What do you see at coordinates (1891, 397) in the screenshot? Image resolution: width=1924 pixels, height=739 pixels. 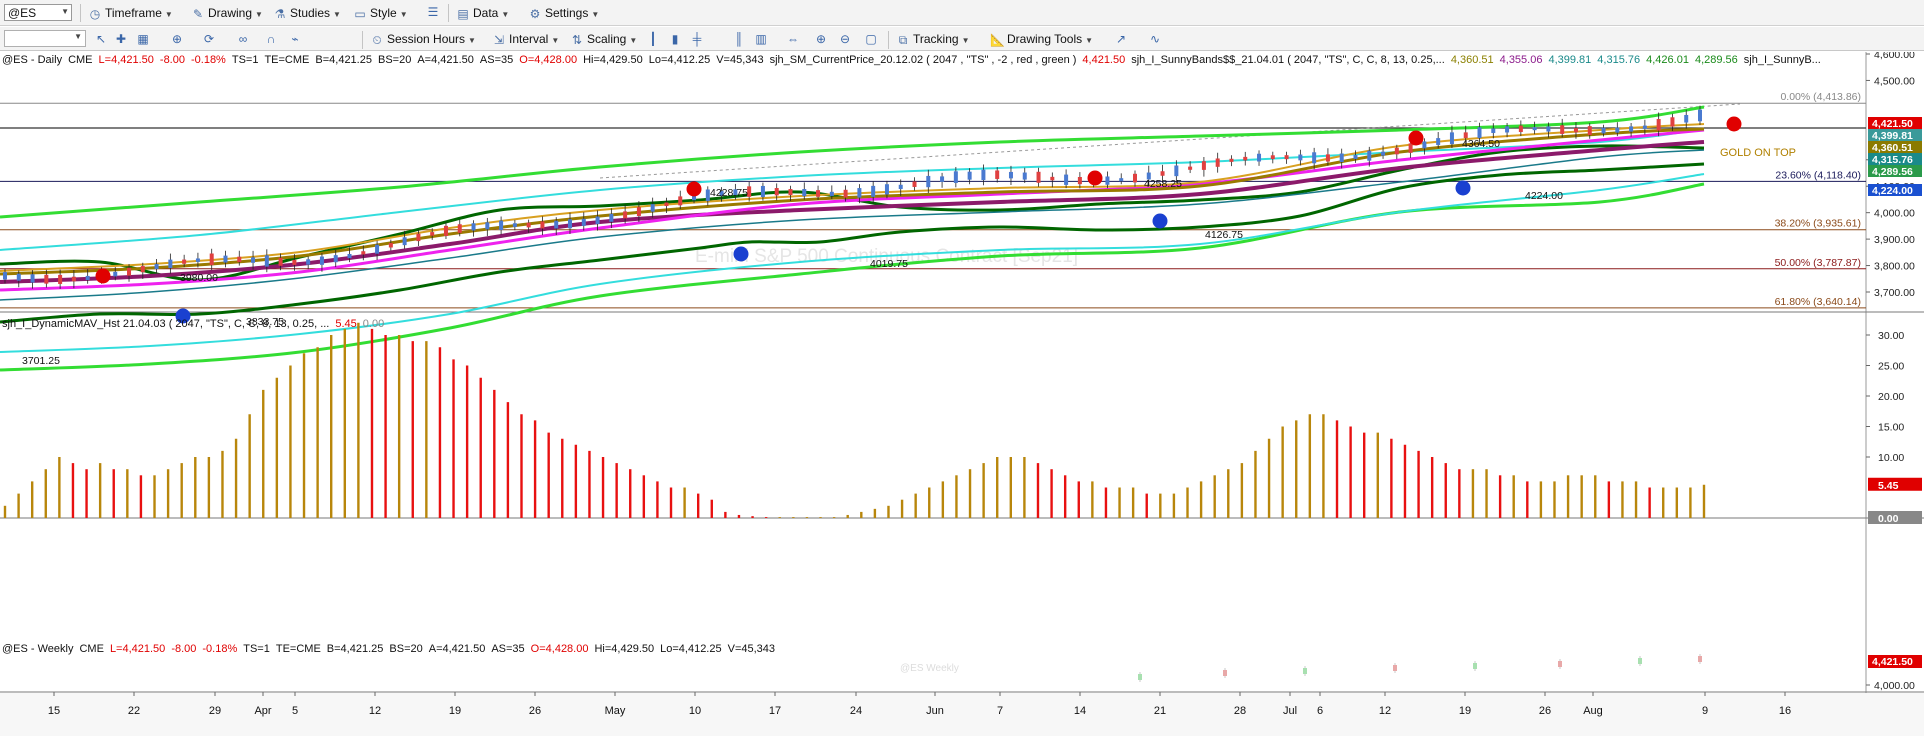 I see `histogram-tick-label: 20.00` at bounding box center [1891, 397].